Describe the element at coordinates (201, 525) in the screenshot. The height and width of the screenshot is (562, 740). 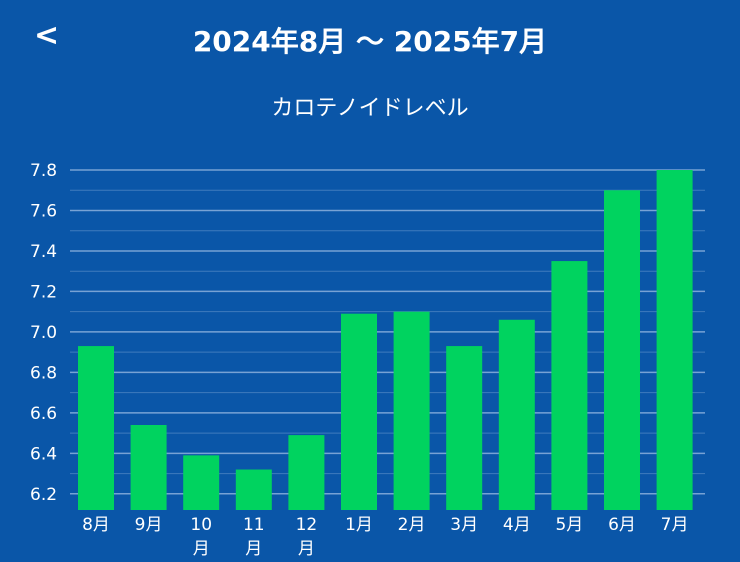
I see `x-tick-label: 10` at that location.